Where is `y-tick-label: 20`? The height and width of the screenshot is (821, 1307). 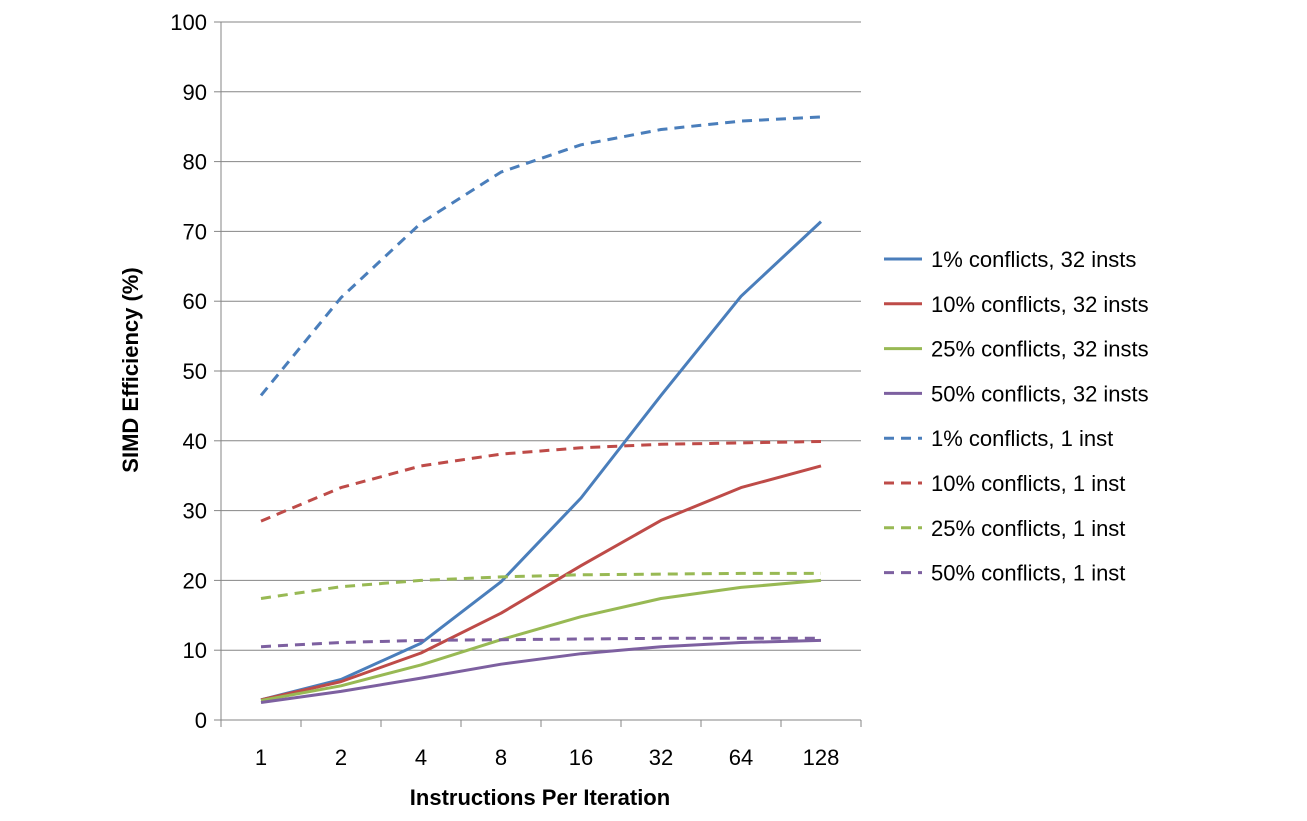
y-tick-label: 20 is located at coordinates (195, 580).